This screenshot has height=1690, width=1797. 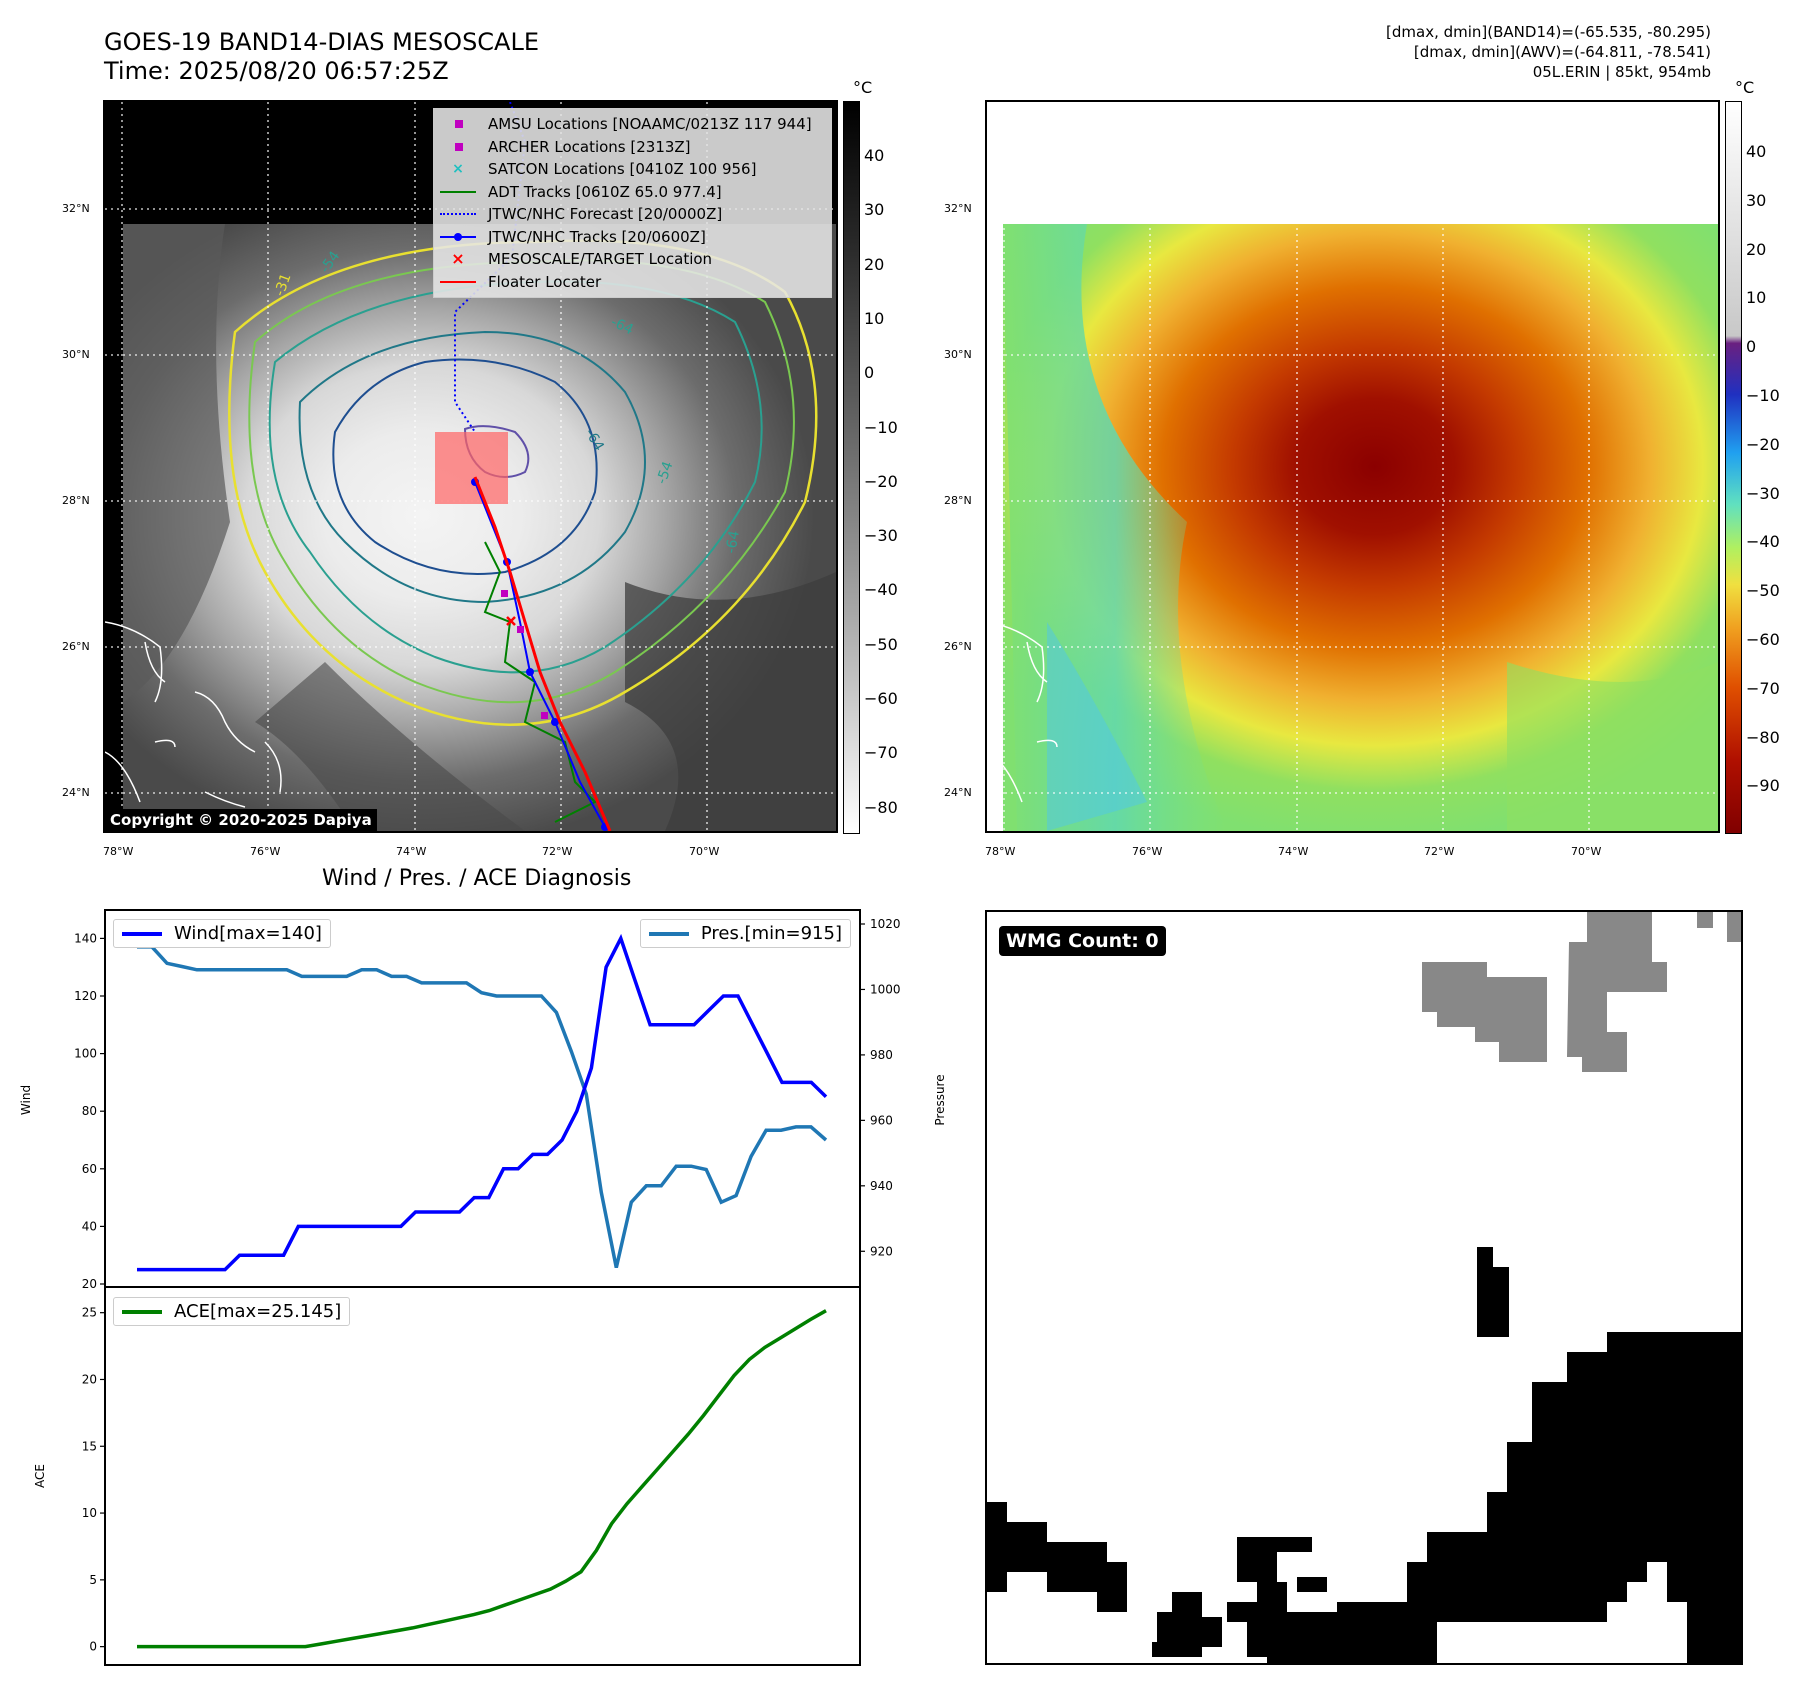 What do you see at coordinates (1763, 591) in the screenshot?
I see `colorbar-tick-label: −50` at bounding box center [1763, 591].